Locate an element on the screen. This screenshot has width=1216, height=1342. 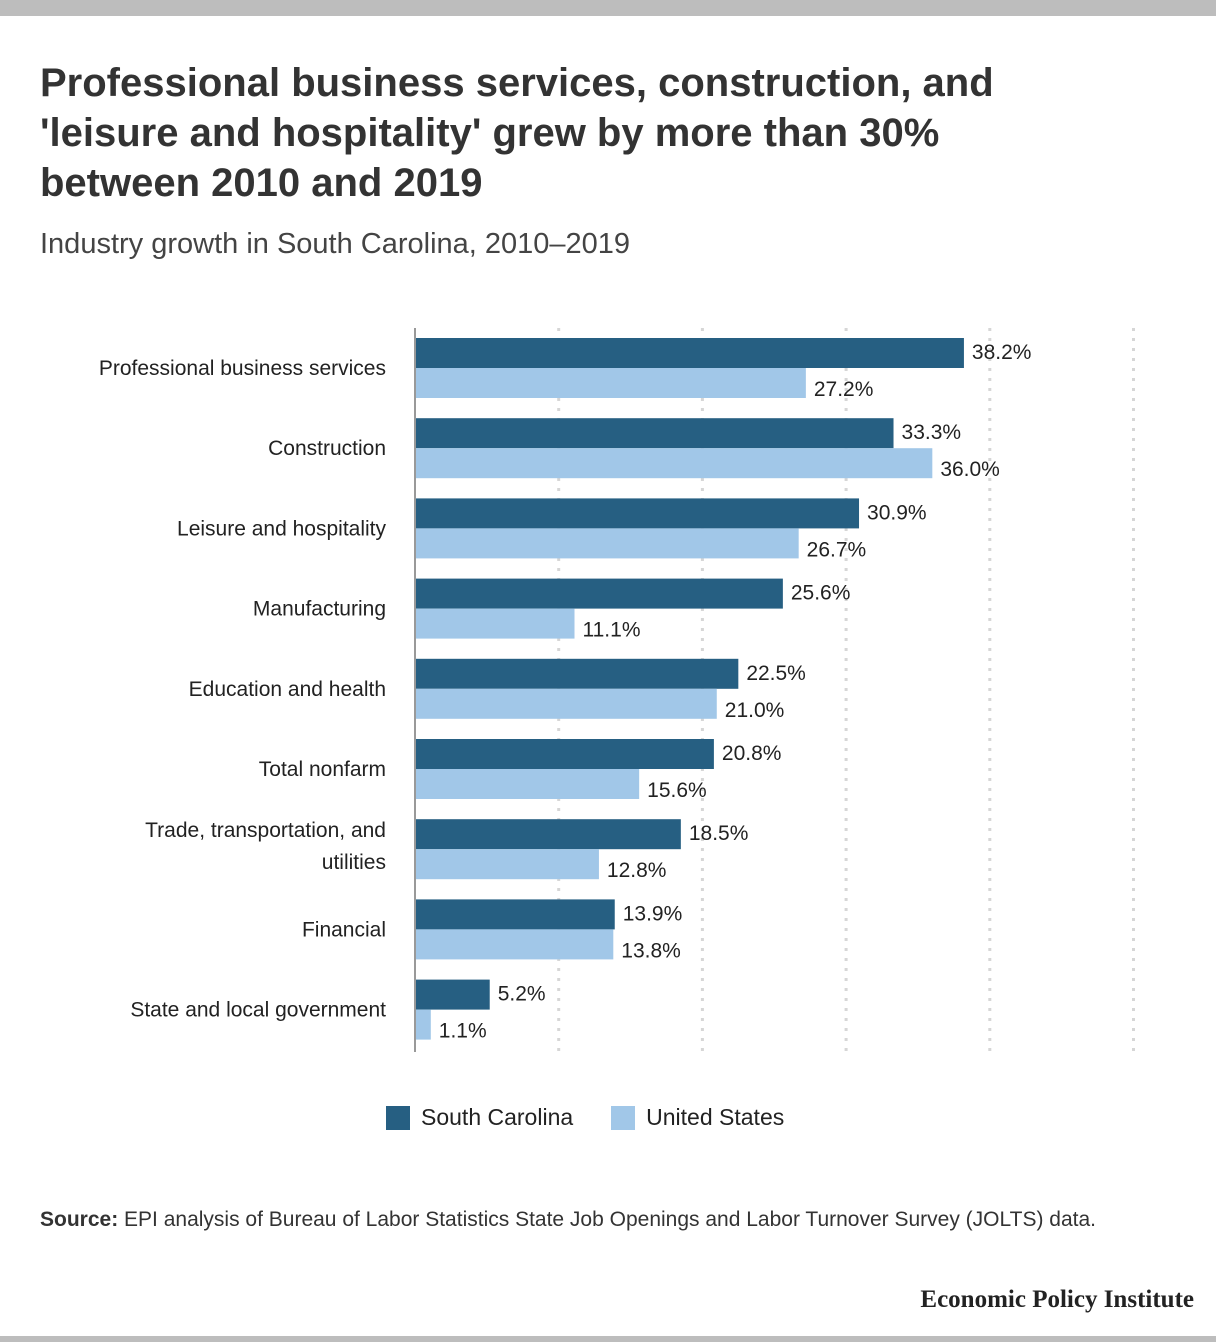
brand-logo: Economic Policy Institute is located at coordinates (1057, 1299).